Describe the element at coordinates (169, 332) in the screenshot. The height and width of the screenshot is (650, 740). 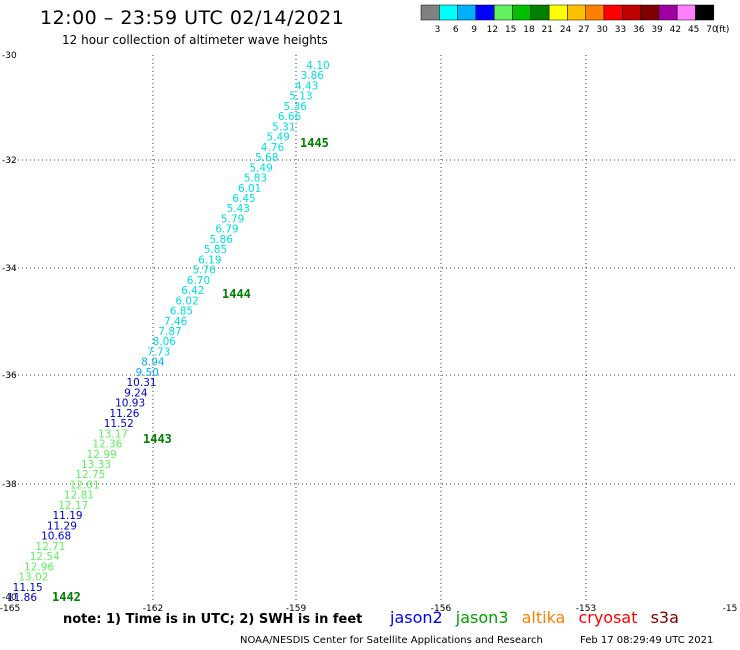
I see `wave-height-label: 7.87` at that location.